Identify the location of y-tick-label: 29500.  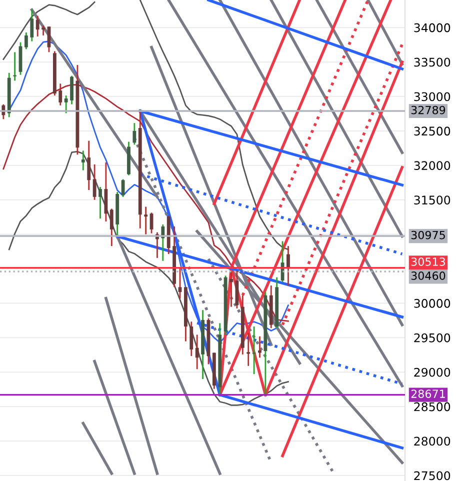
(432, 337).